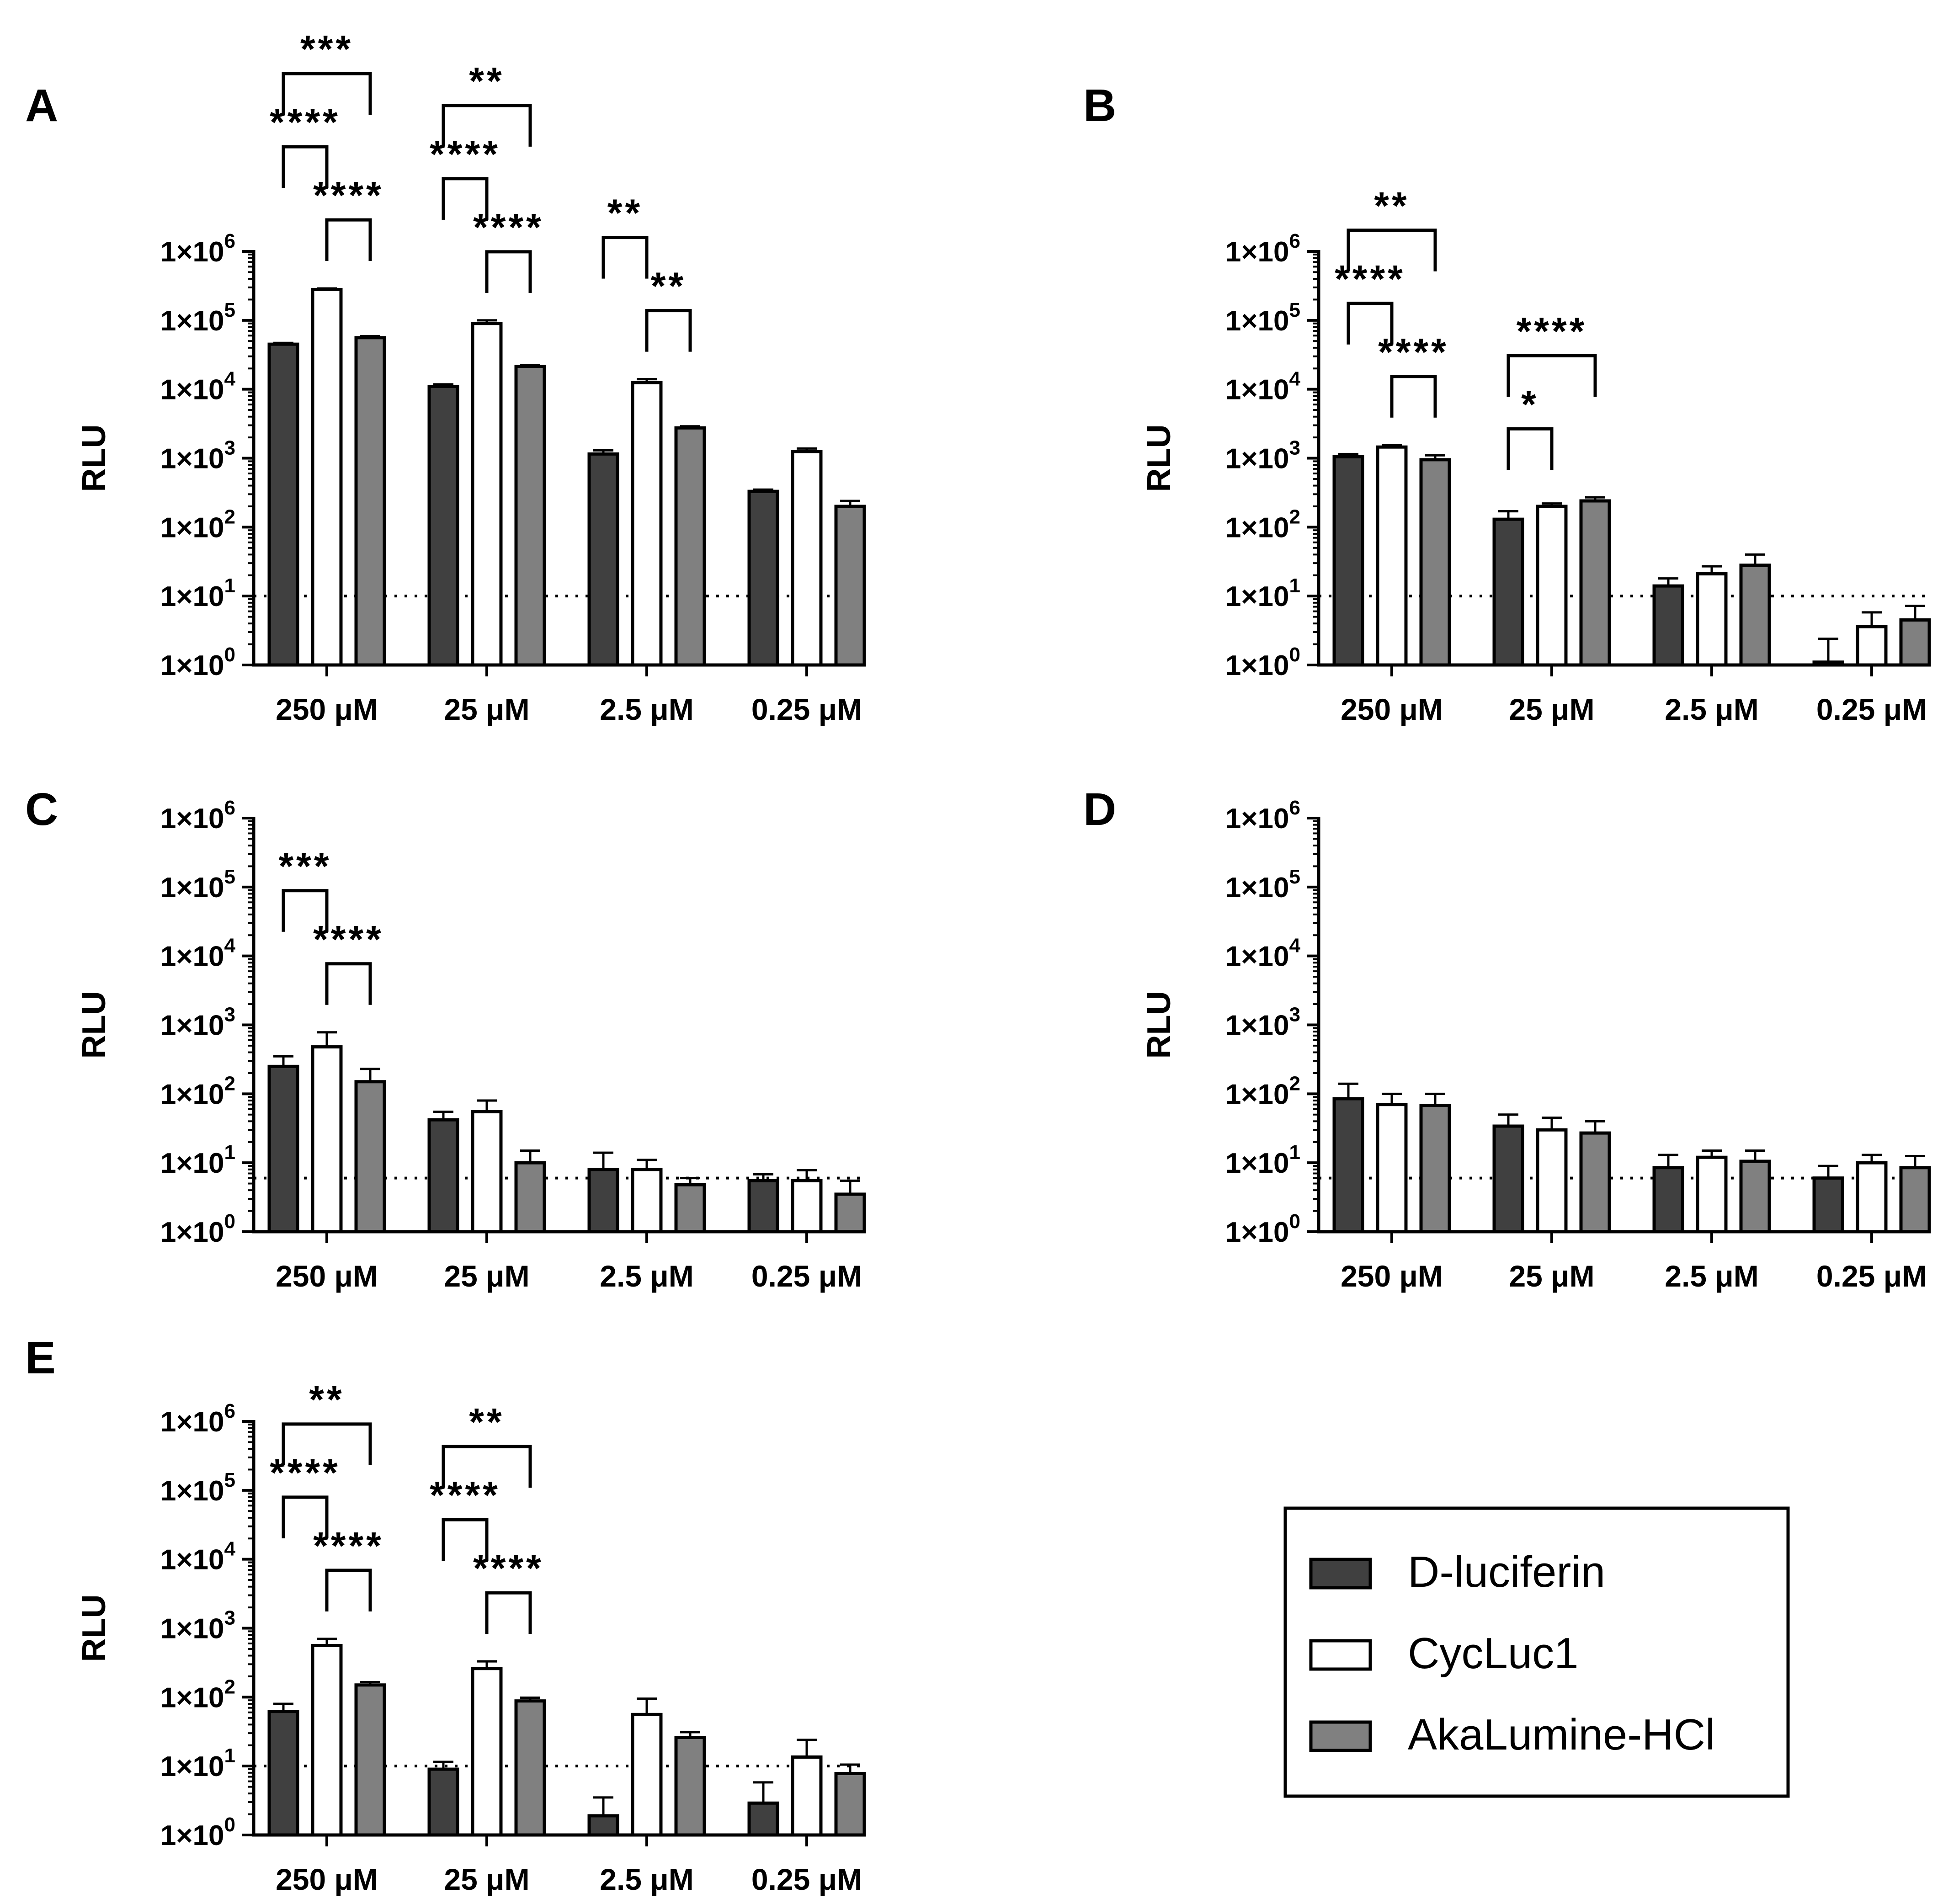 Image resolution: width=1943 pixels, height=1904 pixels. I want to click on panel-letter: A, so click(42, 106).